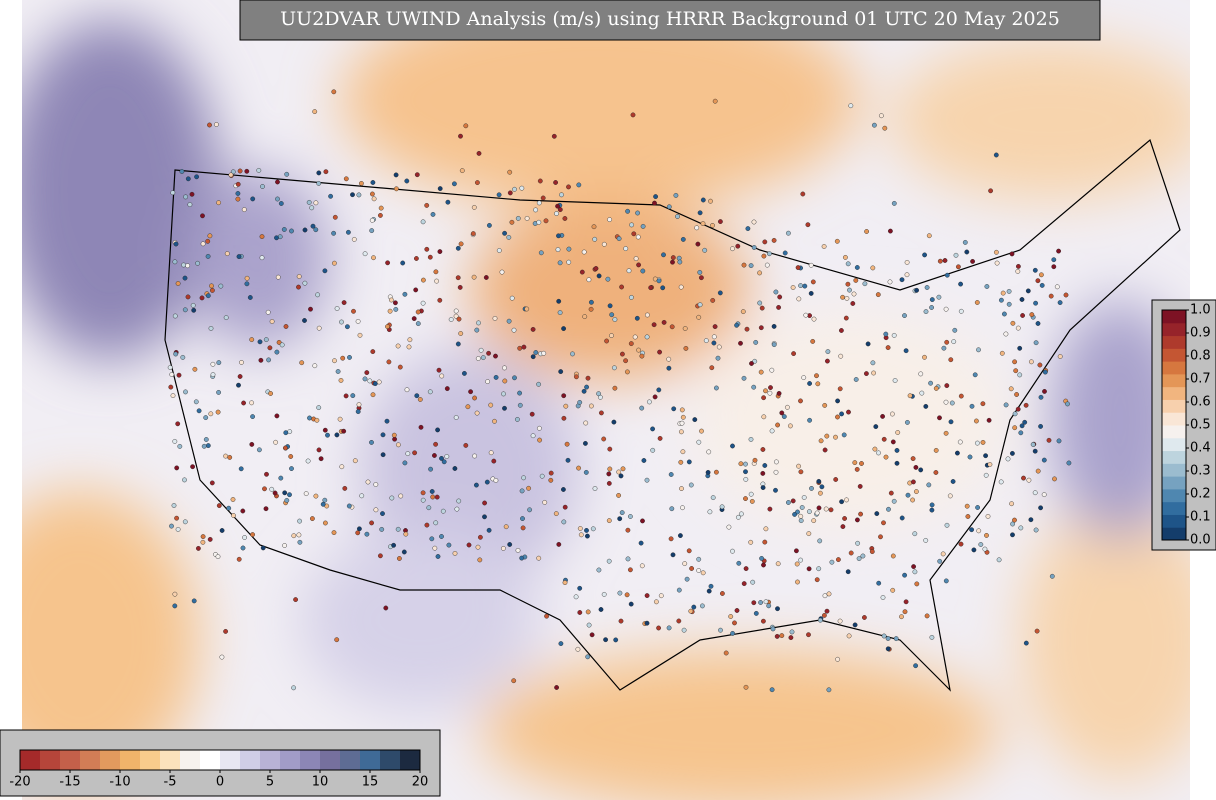  Describe the element at coordinates (1200, 402) in the screenshot. I see `colorbar-tick-label: 0.6` at that location.